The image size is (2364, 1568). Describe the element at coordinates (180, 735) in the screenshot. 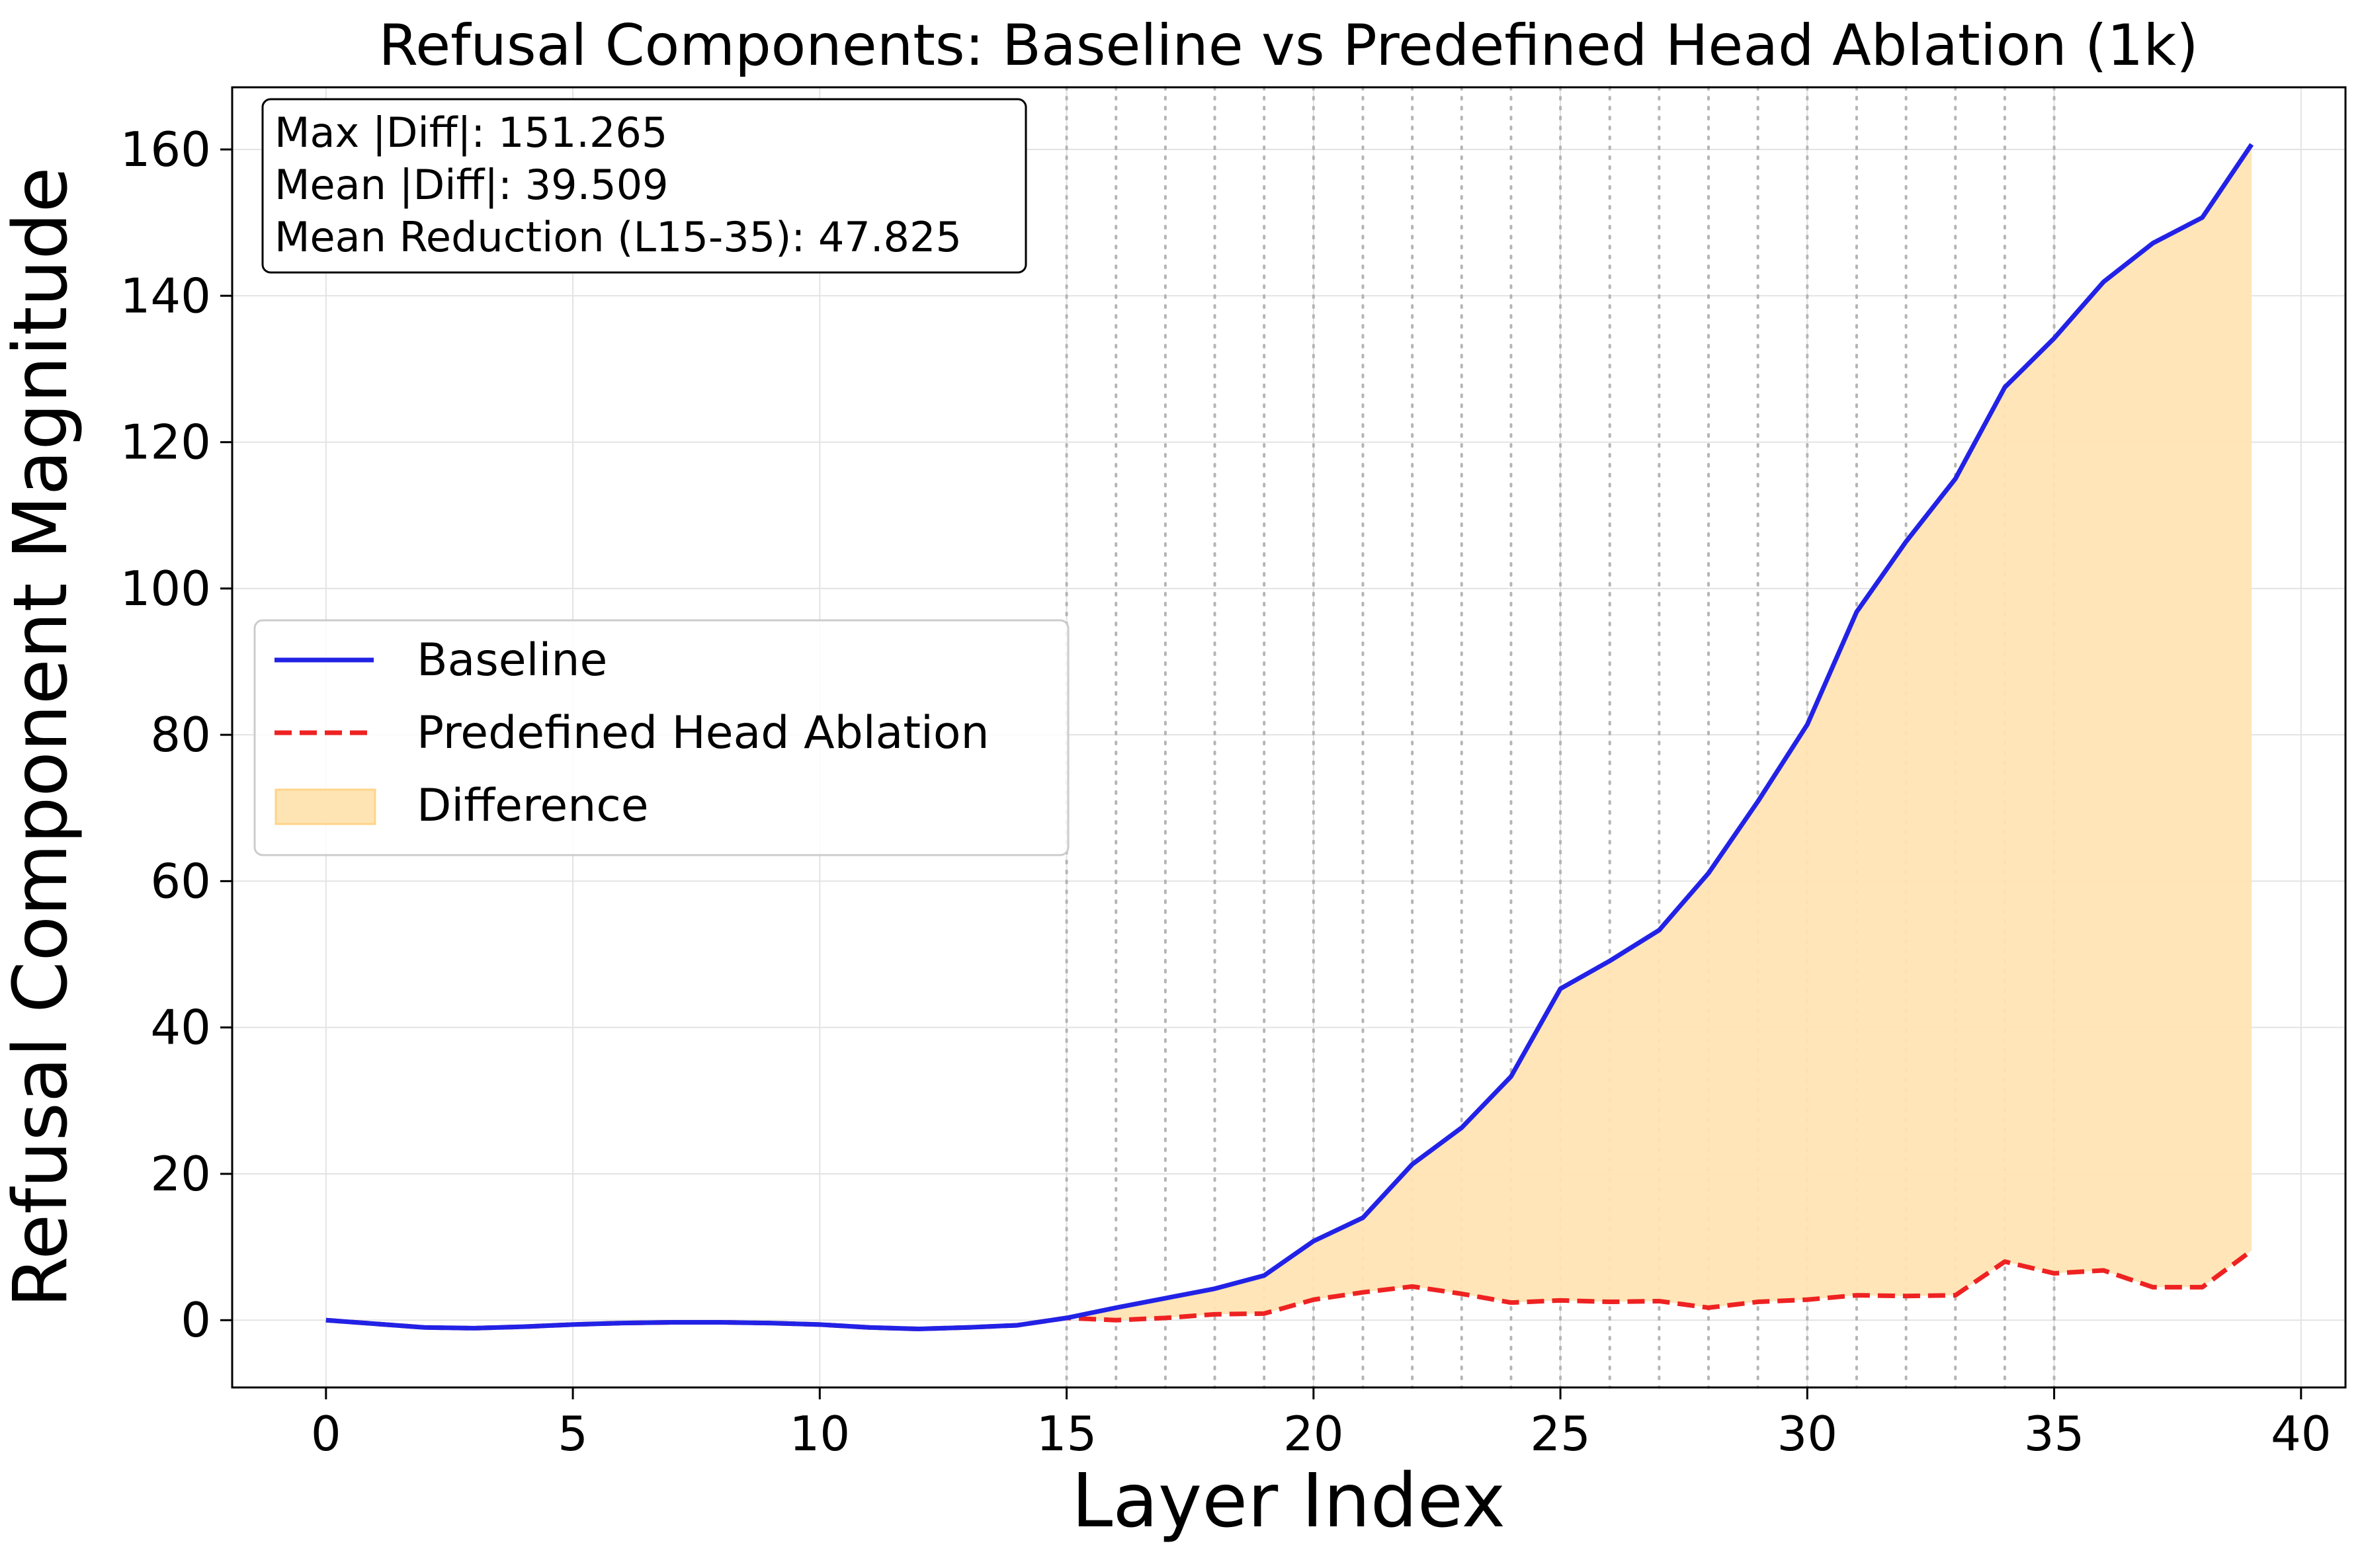

I see `y-tick-label: 80` at that location.